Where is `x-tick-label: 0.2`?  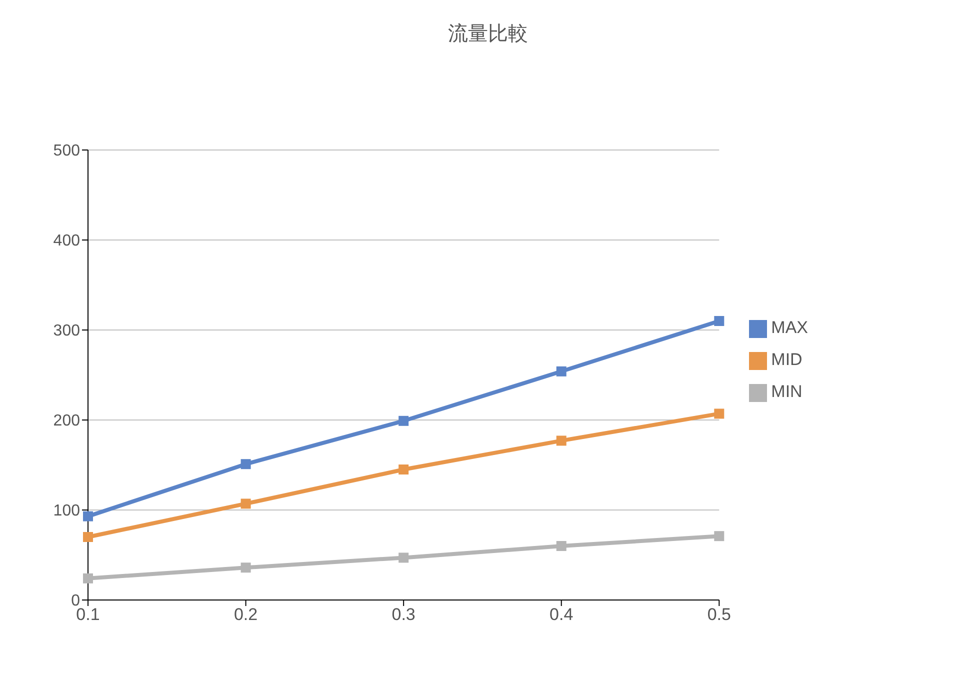 x-tick-label: 0.2 is located at coordinates (246, 614).